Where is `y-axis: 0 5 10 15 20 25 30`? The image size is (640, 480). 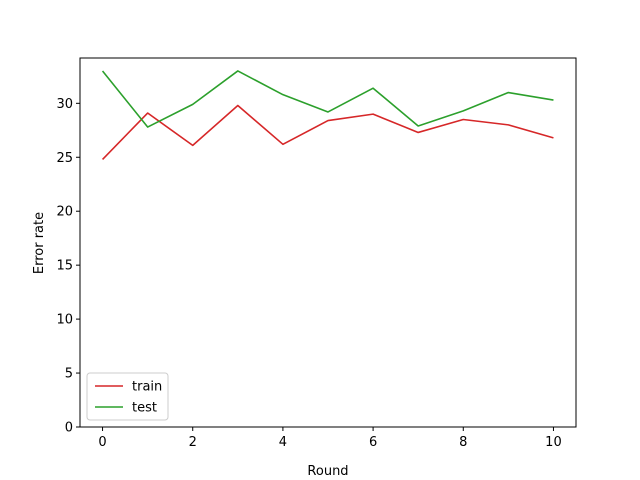 y-axis: 0 5 10 15 20 25 30 is located at coordinates (68, 266).